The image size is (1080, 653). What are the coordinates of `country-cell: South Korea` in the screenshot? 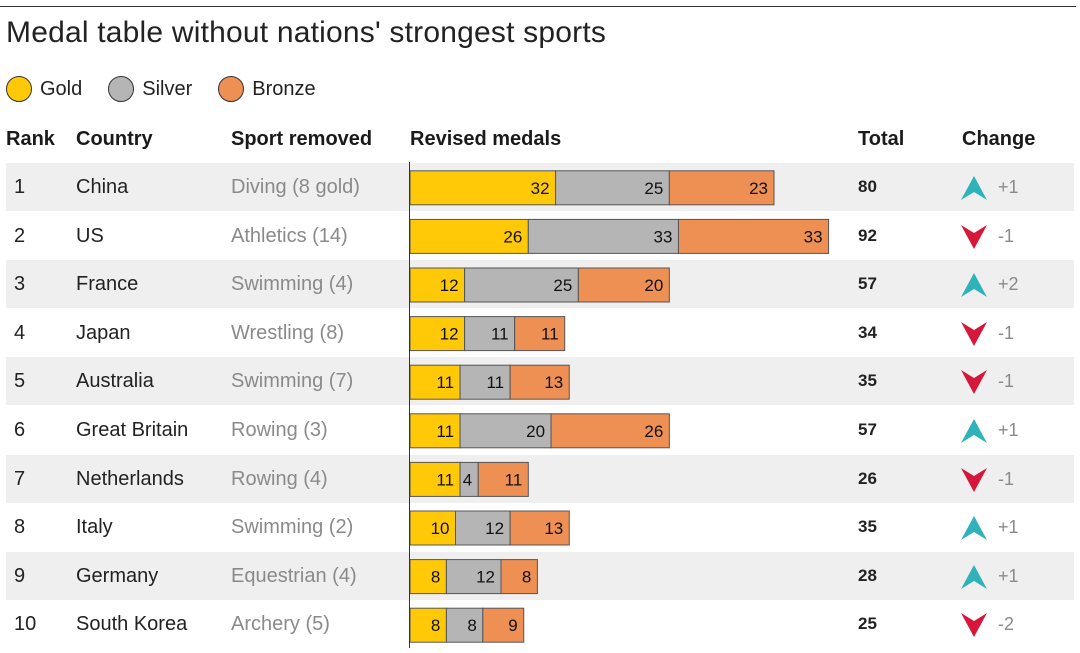 It's located at (132, 624).